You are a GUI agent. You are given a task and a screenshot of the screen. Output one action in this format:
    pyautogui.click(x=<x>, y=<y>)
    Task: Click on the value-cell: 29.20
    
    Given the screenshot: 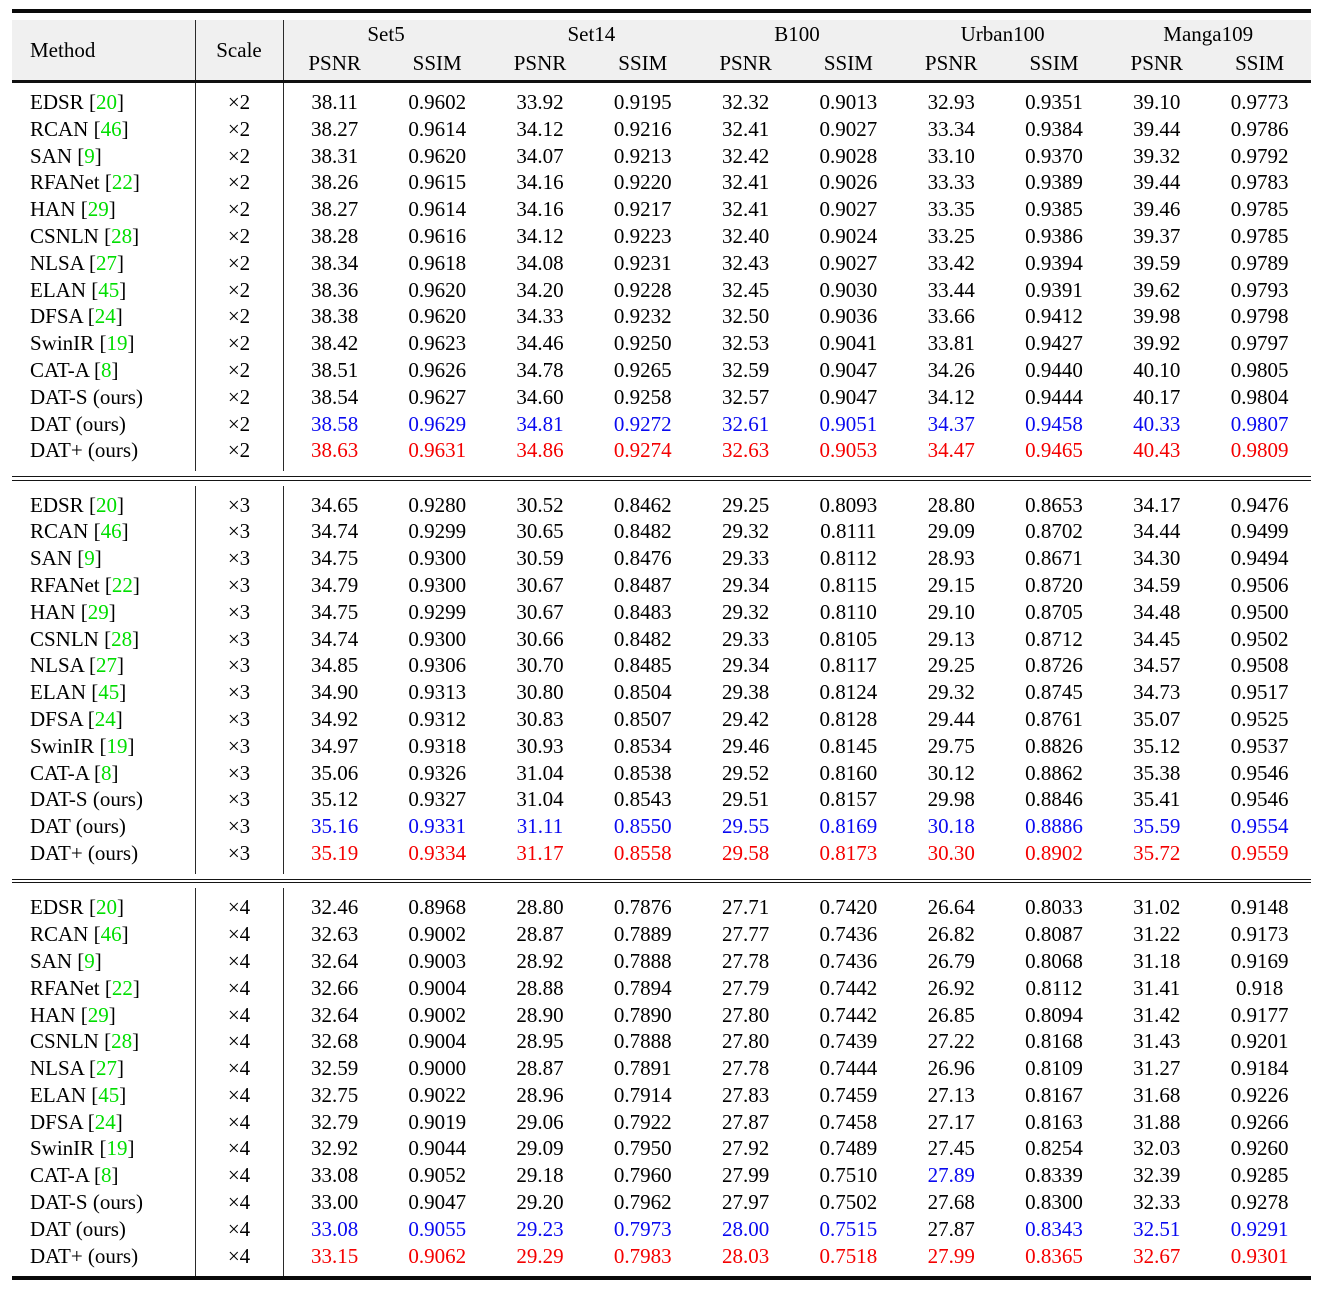 What is the action you would take?
    pyautogui.click(x=540, y=1202)
    